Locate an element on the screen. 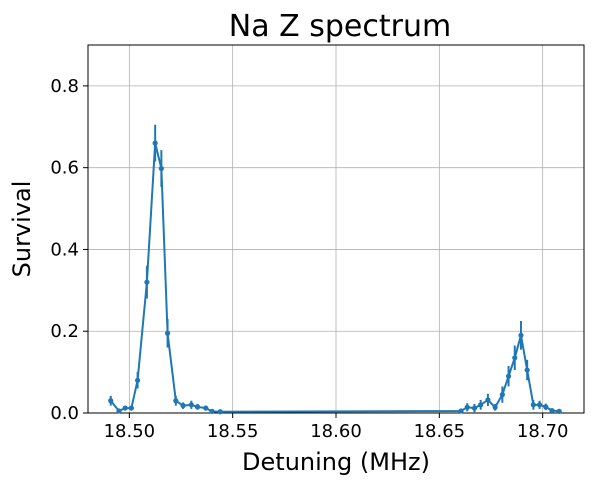 Image resolution: width=596 pixels, height=487 pixels. x-axis-label: Detuning (MHz) is located at coordinates (336, 462).